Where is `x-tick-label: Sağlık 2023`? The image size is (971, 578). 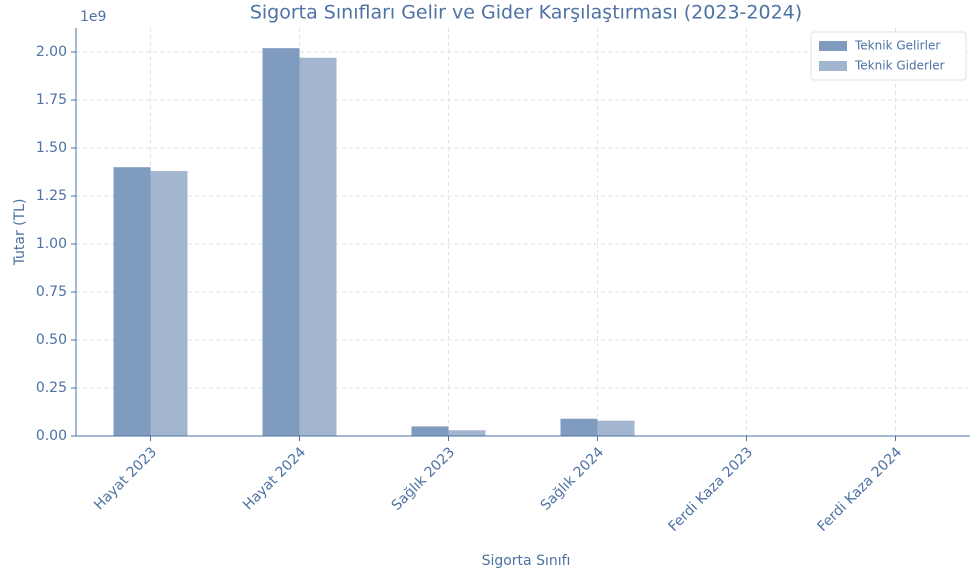 x-tick-label: Sağlık 2023 is located at coordinates (424, 479).